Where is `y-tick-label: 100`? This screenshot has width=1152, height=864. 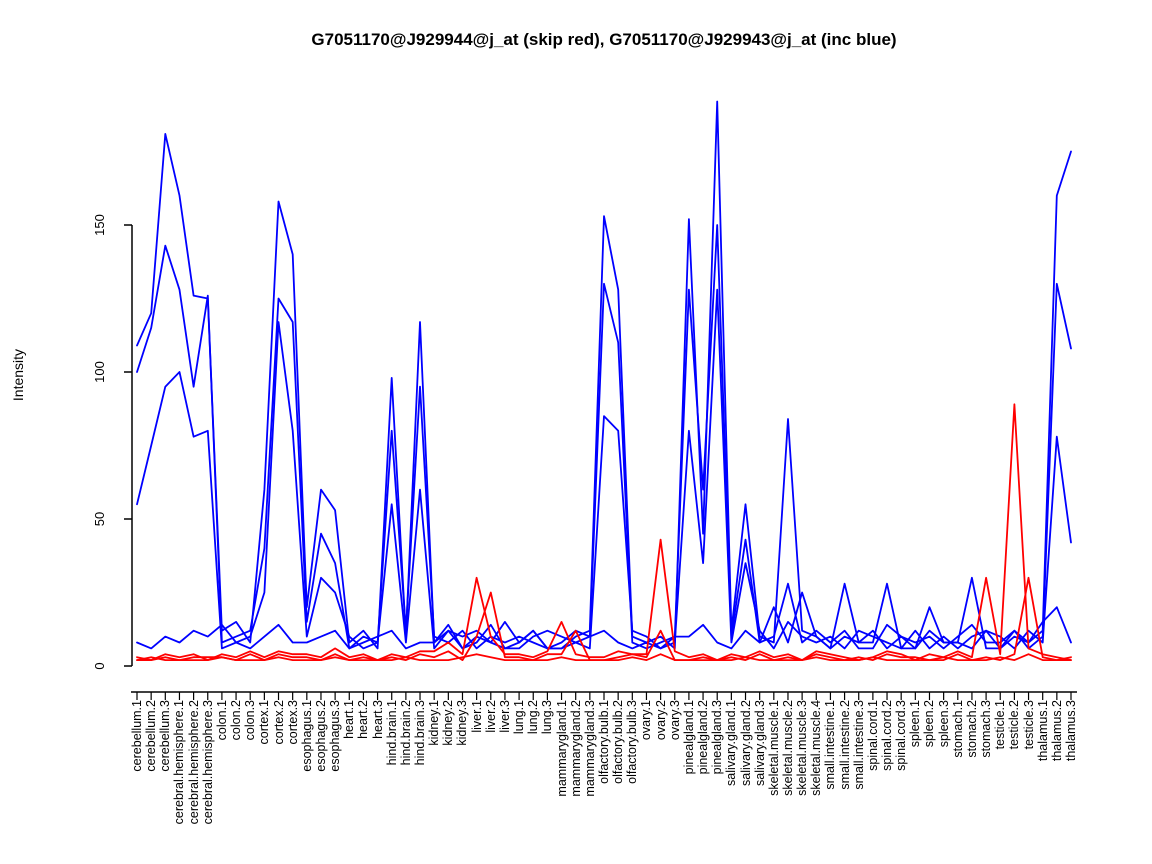 y-tick-label: 100 is located at coordinates (99, 372).